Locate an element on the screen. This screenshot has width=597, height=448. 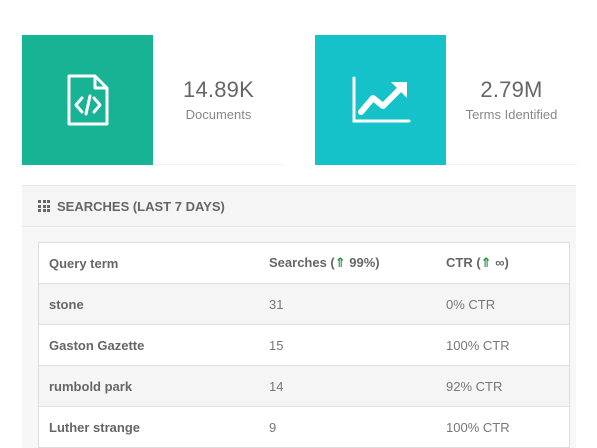
documents-icon-box is located at coordinates (87, 100).